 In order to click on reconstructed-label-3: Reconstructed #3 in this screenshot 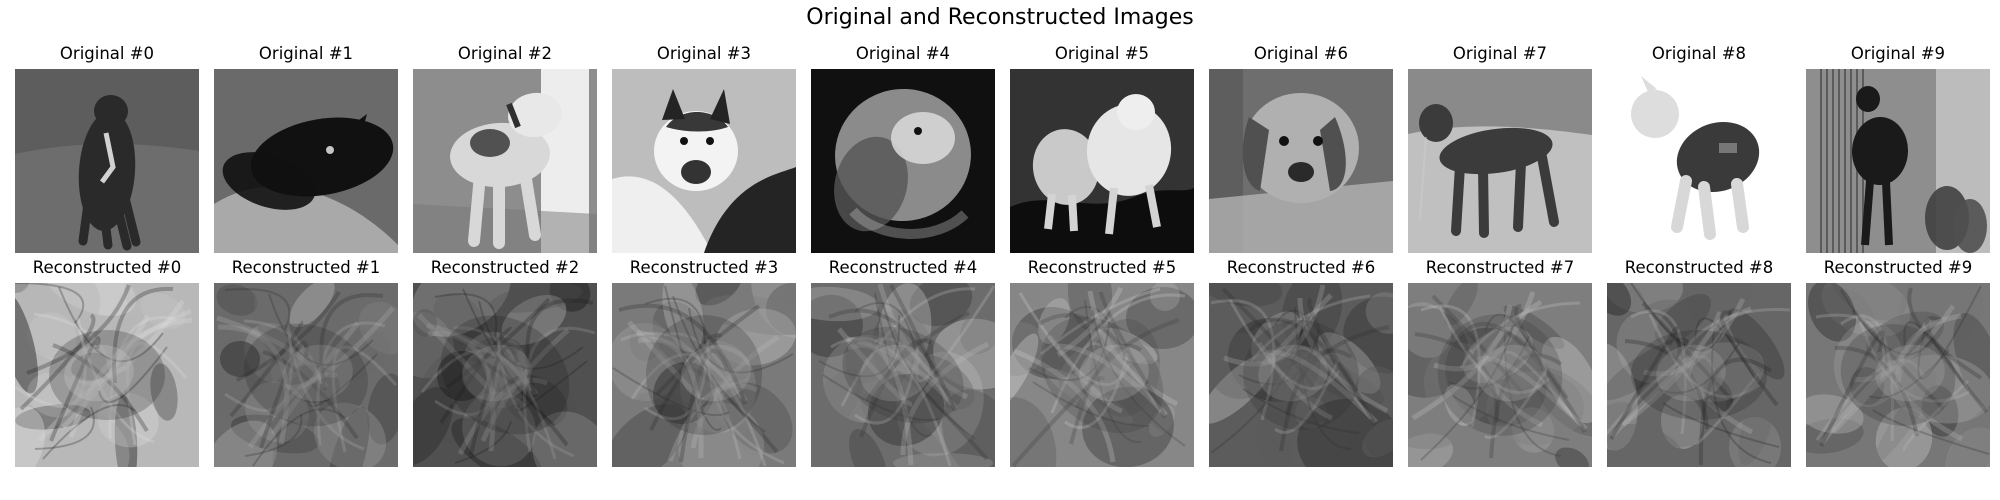, I will do `click(704, 267)`.